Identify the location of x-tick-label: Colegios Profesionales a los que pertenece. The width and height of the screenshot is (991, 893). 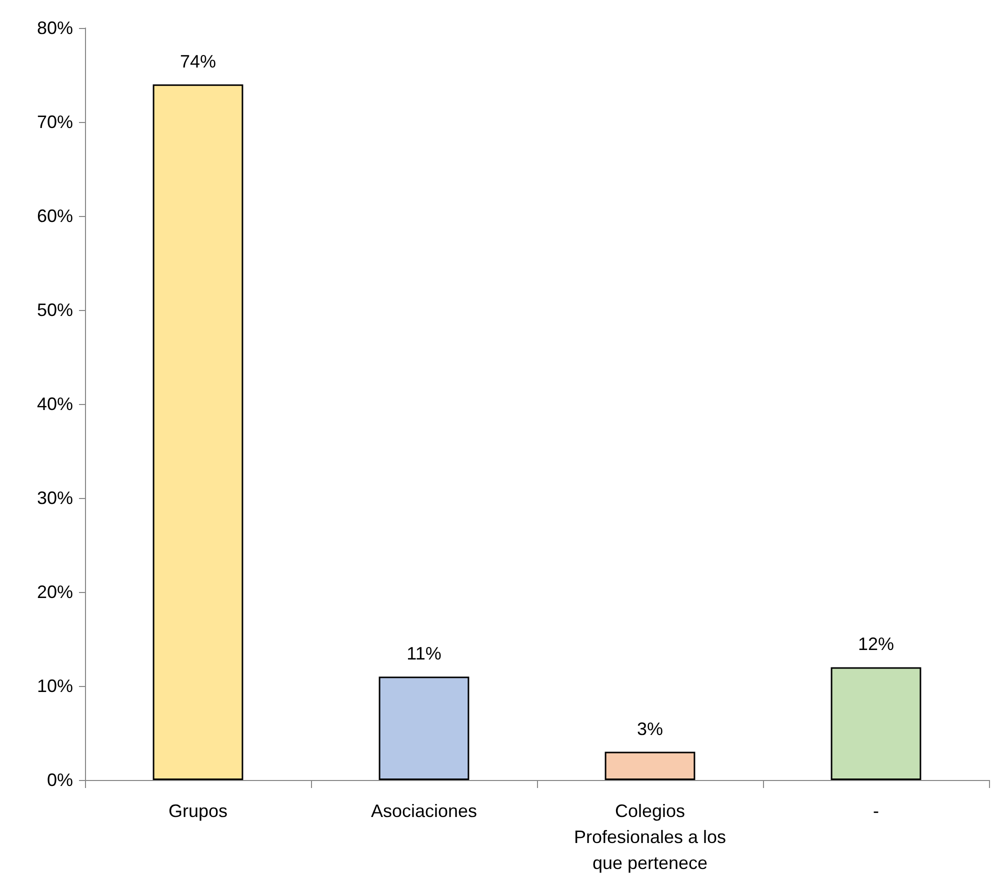
(650, 837).